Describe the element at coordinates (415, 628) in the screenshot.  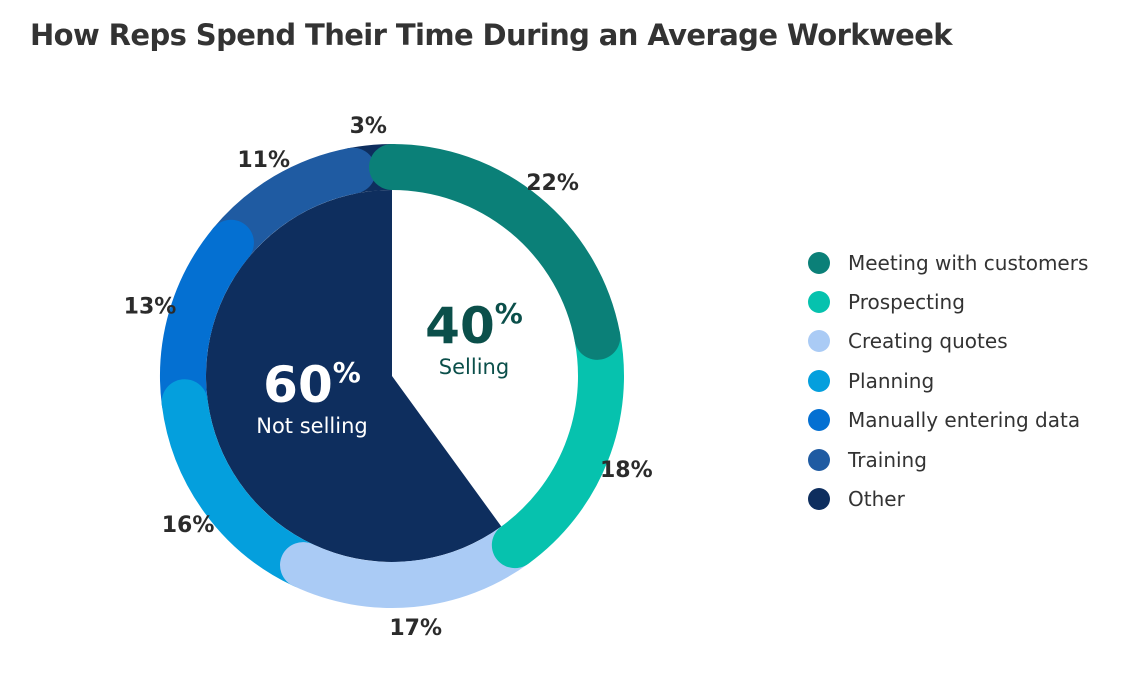
I see `slice-label-creating-quotes: 17%` at that location.